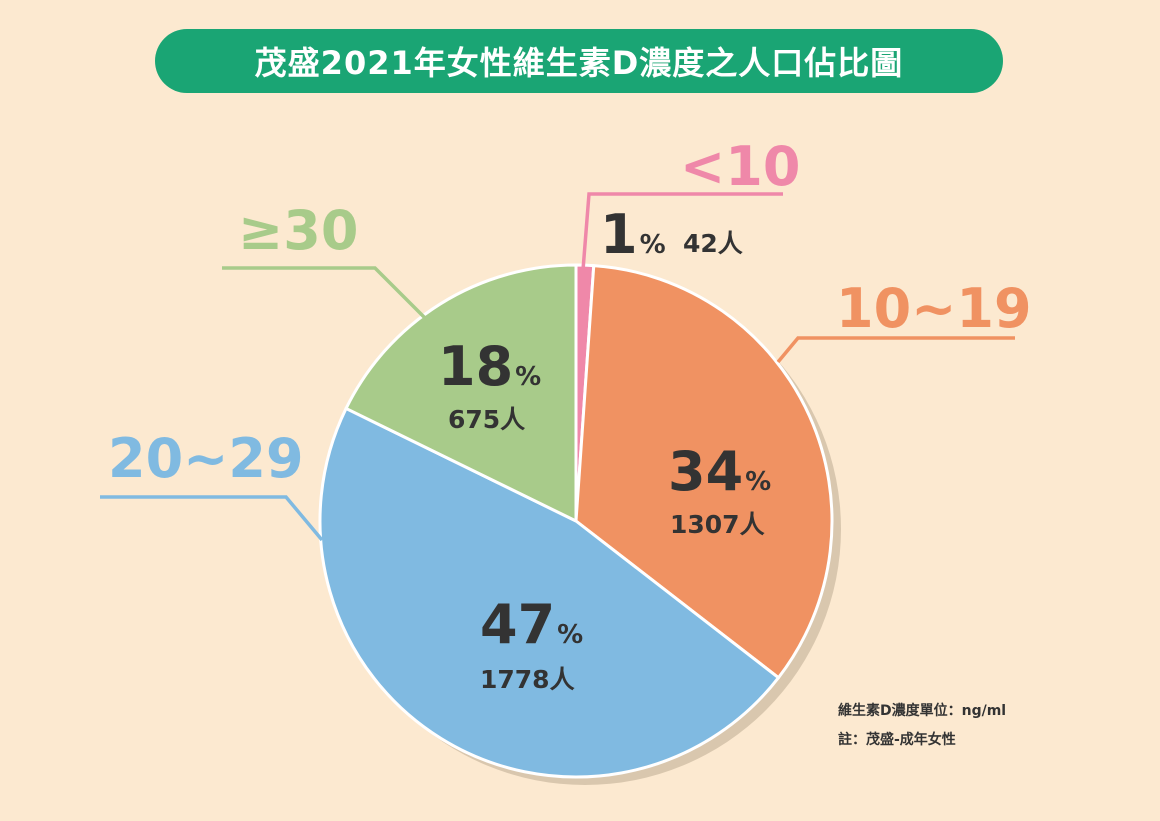 The image size is (1160, 821). What do you see at coordinates (579, 61) in the screenshot?
I see `chart-title: 茂盛2021年女性維生素D濃度之人口佔比圖` at bounding box center [579, 61].